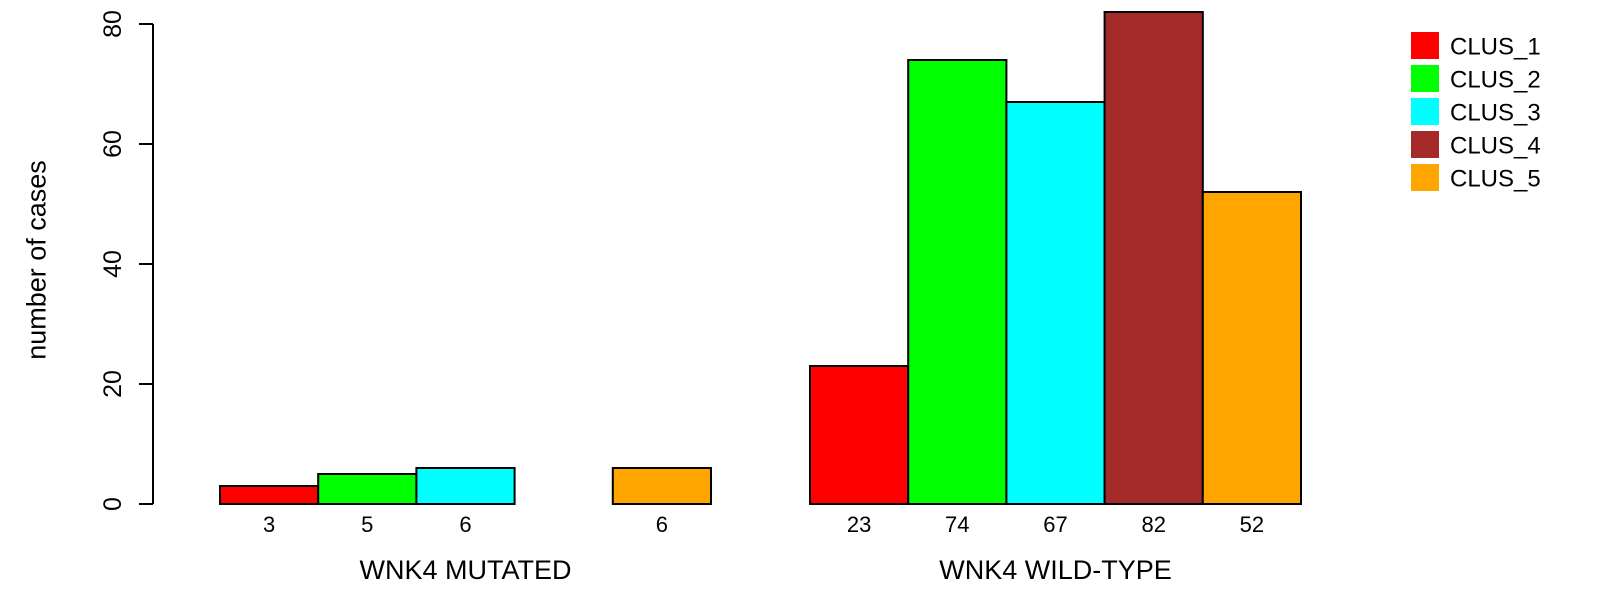 The image size is (1611, 601). Describe the element at coordinates (113, 24) in the screenshot. I see `y-tick-label: 80` at that location.